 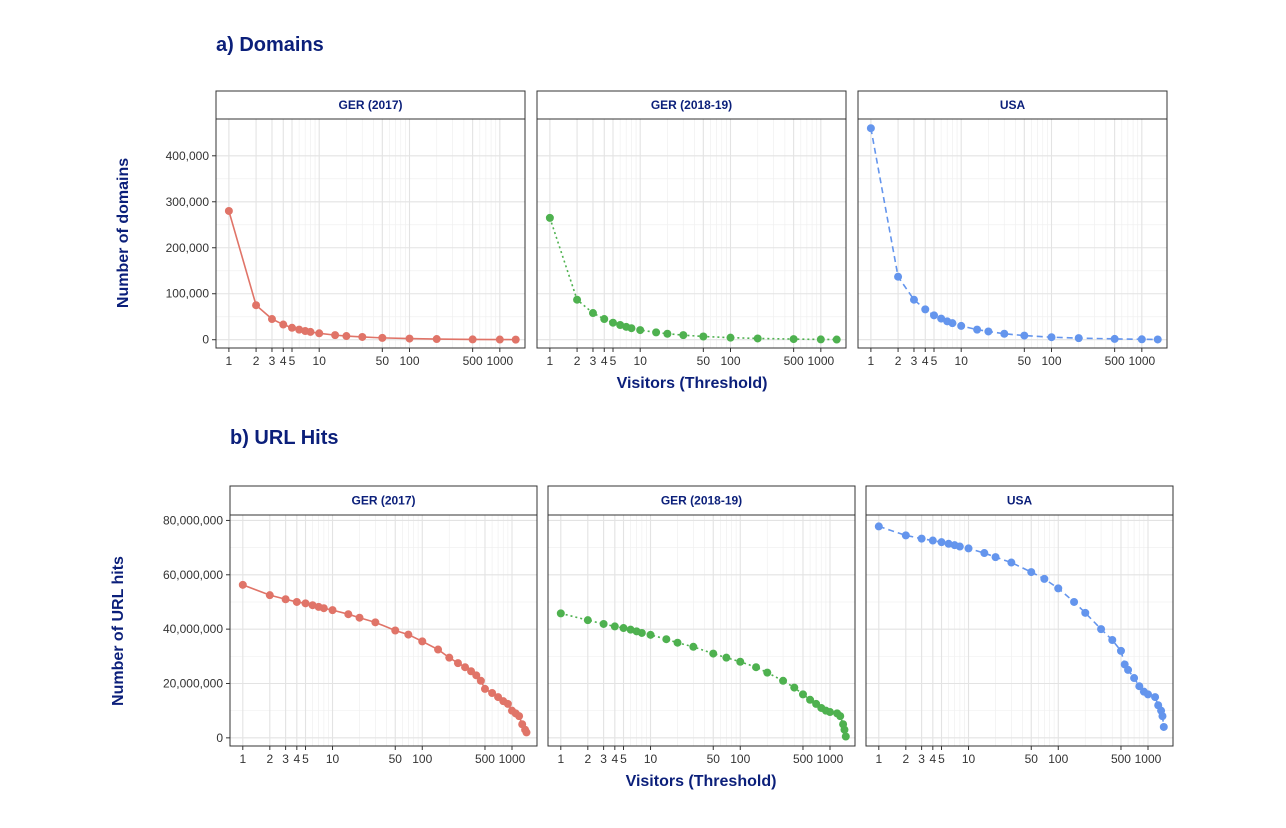 I want to click on strip-label: GER (2017), so click(x=370, y=105).